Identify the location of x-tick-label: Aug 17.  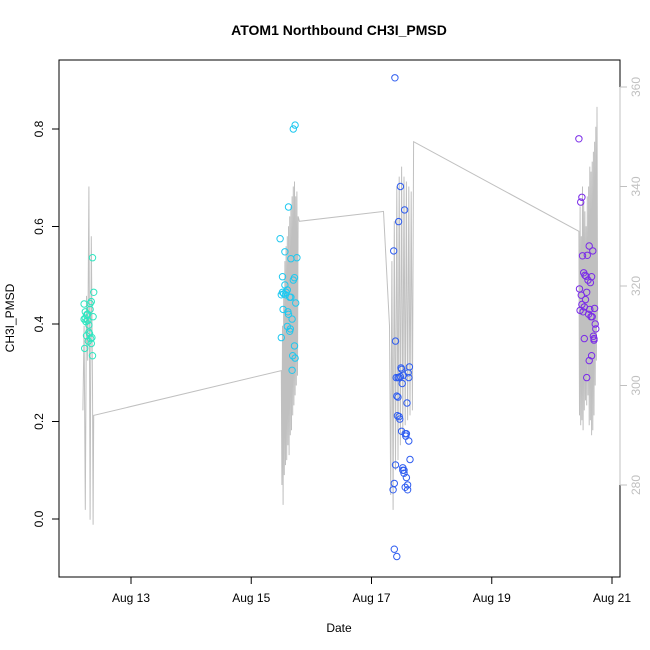
(371, 598).